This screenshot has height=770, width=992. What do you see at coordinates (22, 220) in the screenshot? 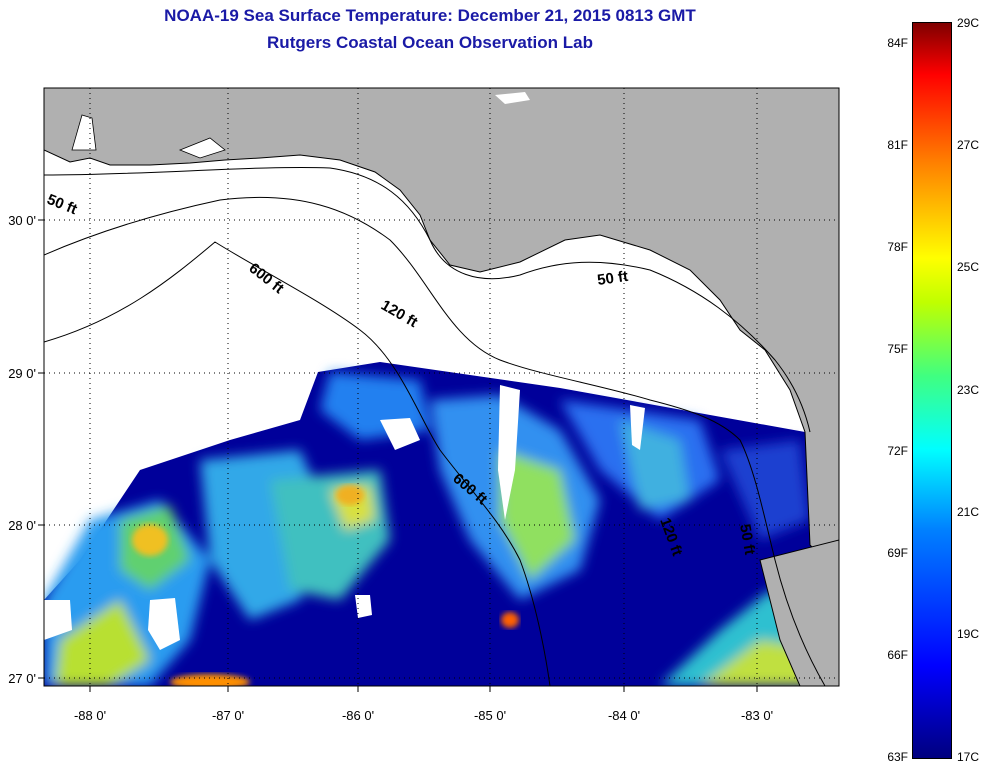
I see `lat-tick-label: 30 0'` at bounding box center [22, 220].